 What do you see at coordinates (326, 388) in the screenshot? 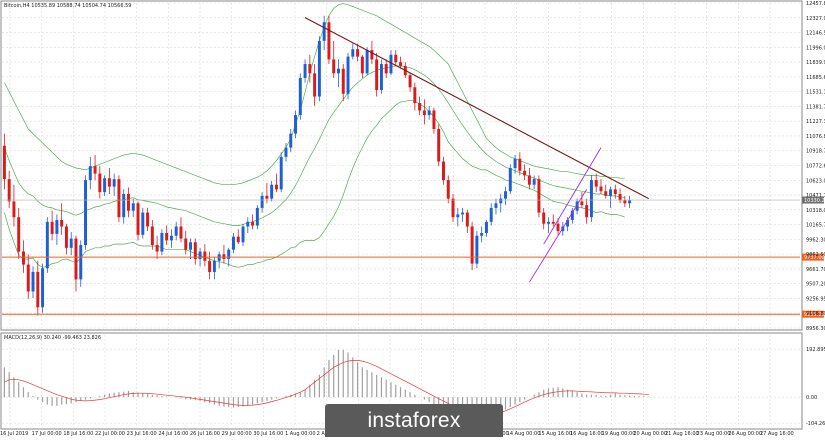
I see `macd-signal-line` at bounding box center [326, 388].